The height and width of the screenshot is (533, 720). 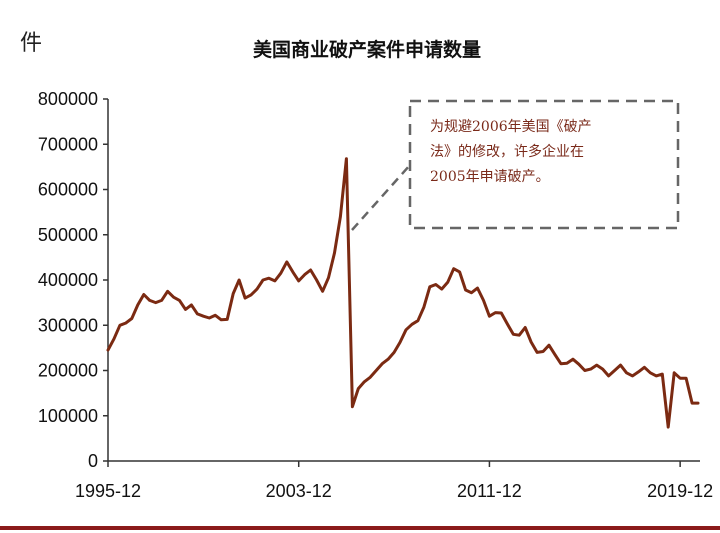 I want to click on y-tick-label: 800000, so click(x=68, y=99).